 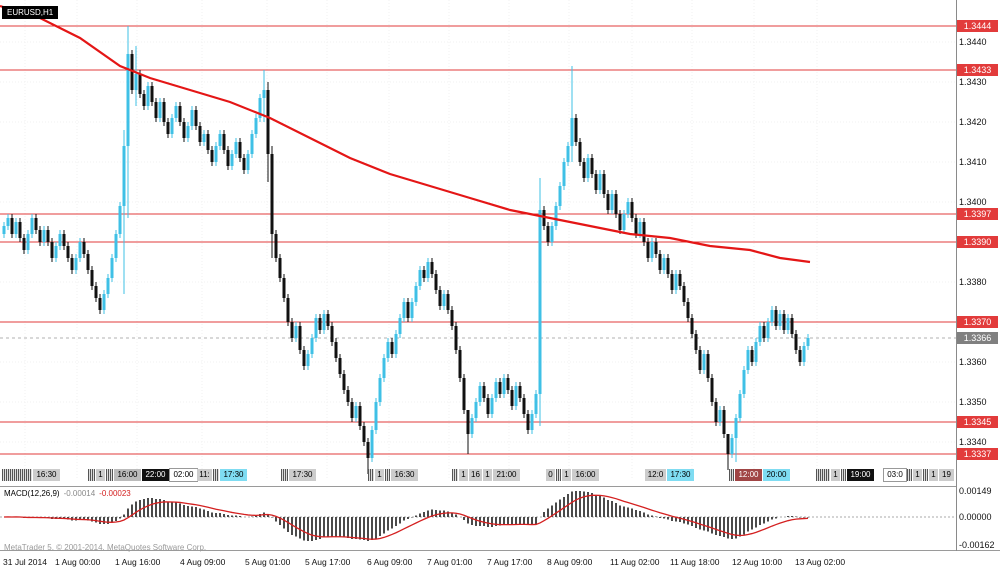 I want to click on price-level-label: 1.3370, so click(x=977, y=322).